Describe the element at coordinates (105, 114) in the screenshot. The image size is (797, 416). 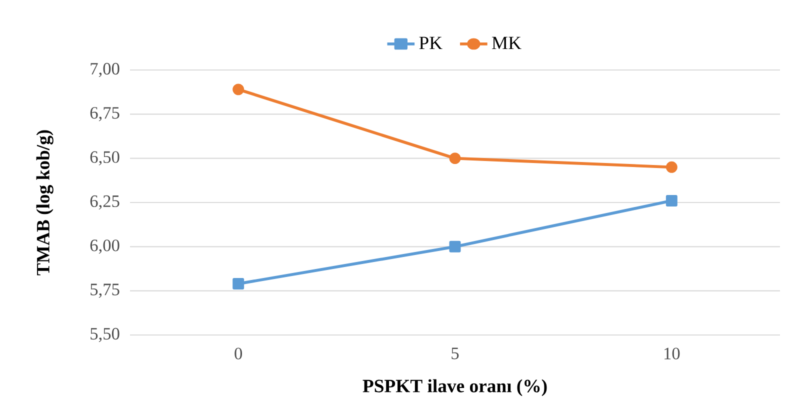
I see `y-tick-label: 6,75` at that location.